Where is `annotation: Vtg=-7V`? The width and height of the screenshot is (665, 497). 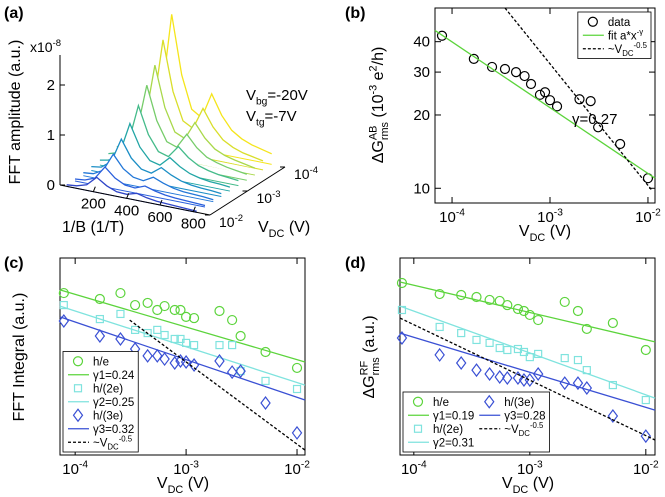
annotation: Vtg=-7V is located at coordinates (271, 118).